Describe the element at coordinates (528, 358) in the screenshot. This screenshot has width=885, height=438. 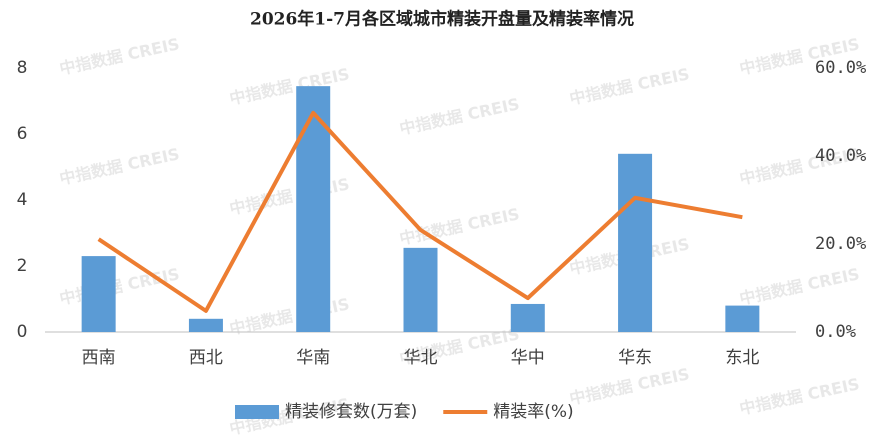
I see `x-tick-label: 华中` at that location.